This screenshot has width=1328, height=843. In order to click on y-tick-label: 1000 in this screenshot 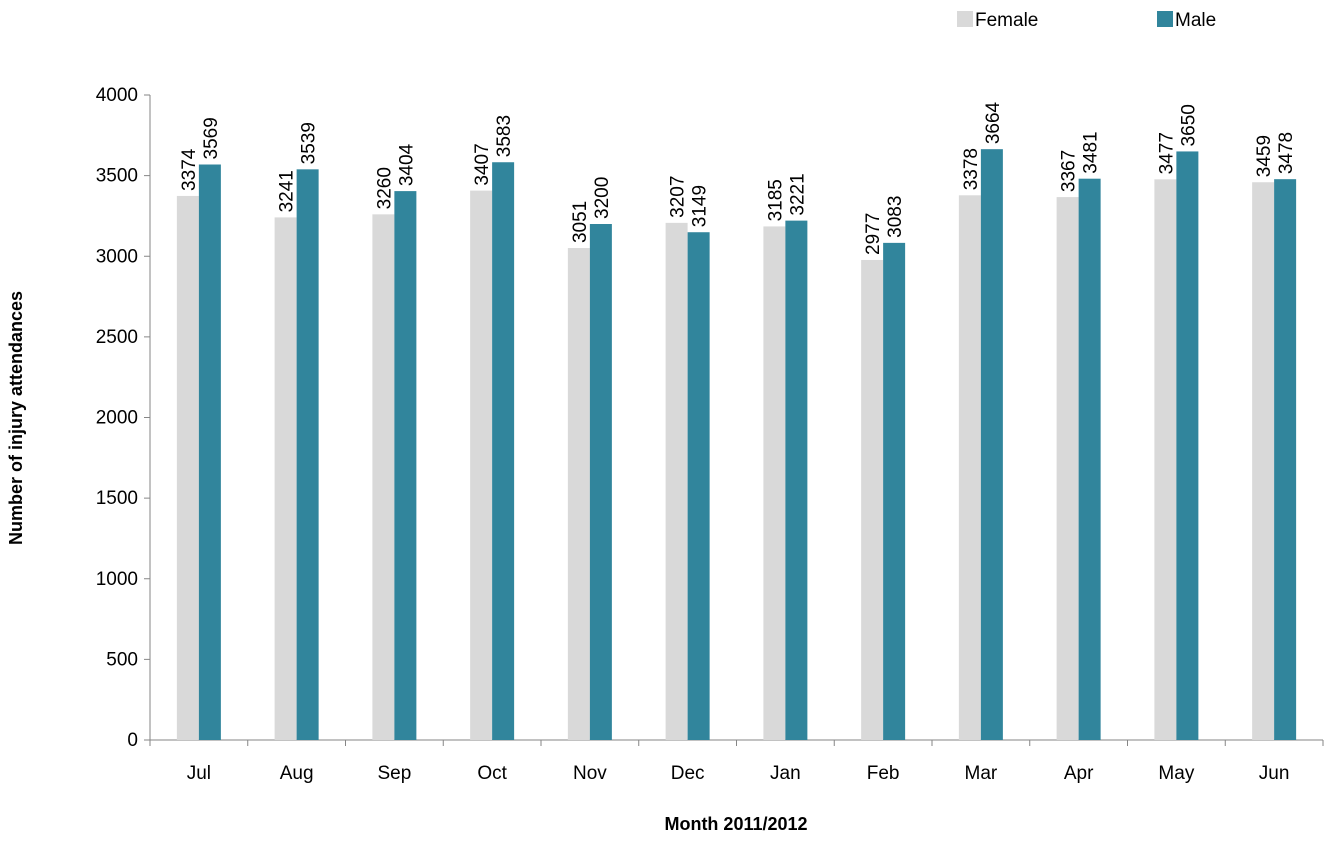, I will do `click(117, 579)`.